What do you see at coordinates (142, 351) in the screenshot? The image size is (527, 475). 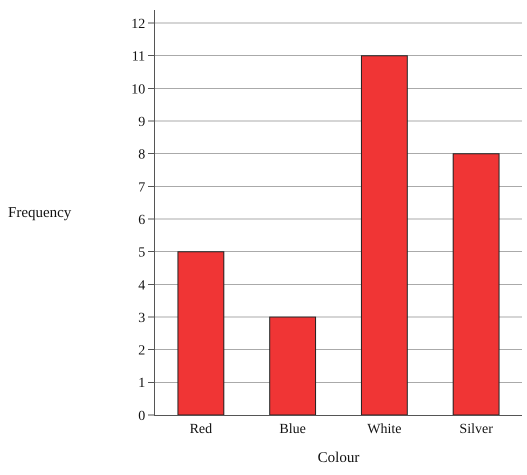 I see `y-tick-label: 2` at bounding box center [142, 351].